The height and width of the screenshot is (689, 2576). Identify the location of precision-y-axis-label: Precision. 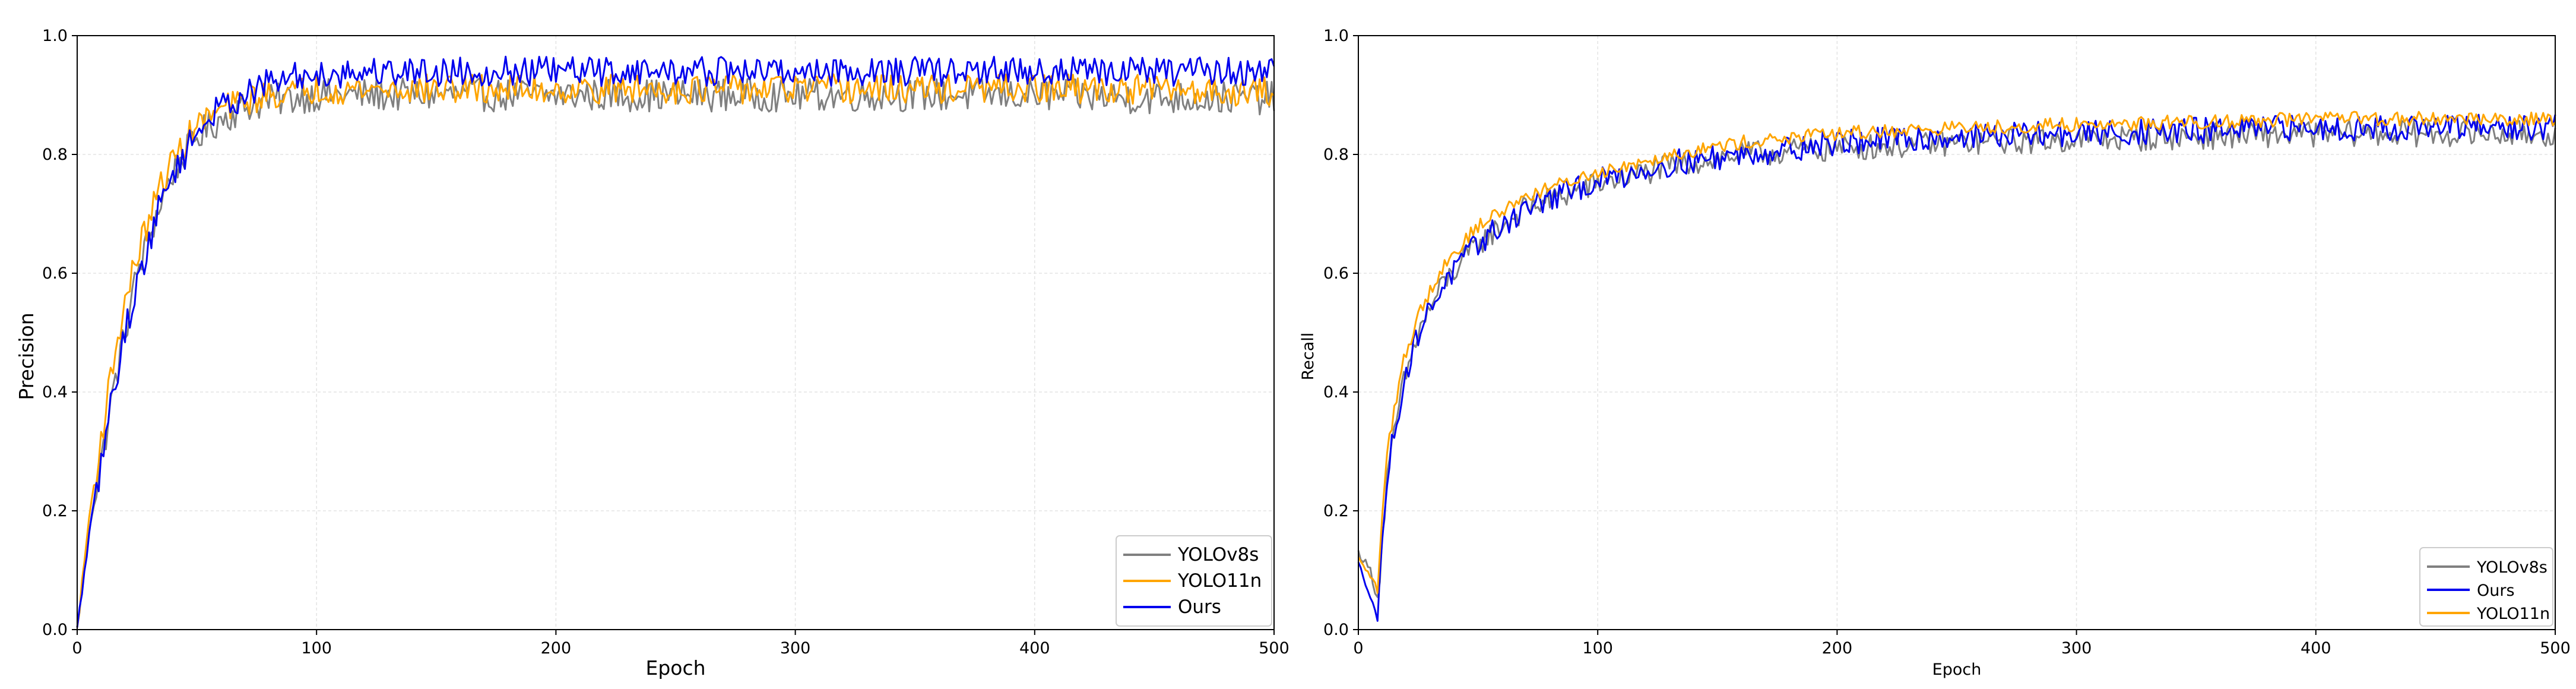
(27, 356).